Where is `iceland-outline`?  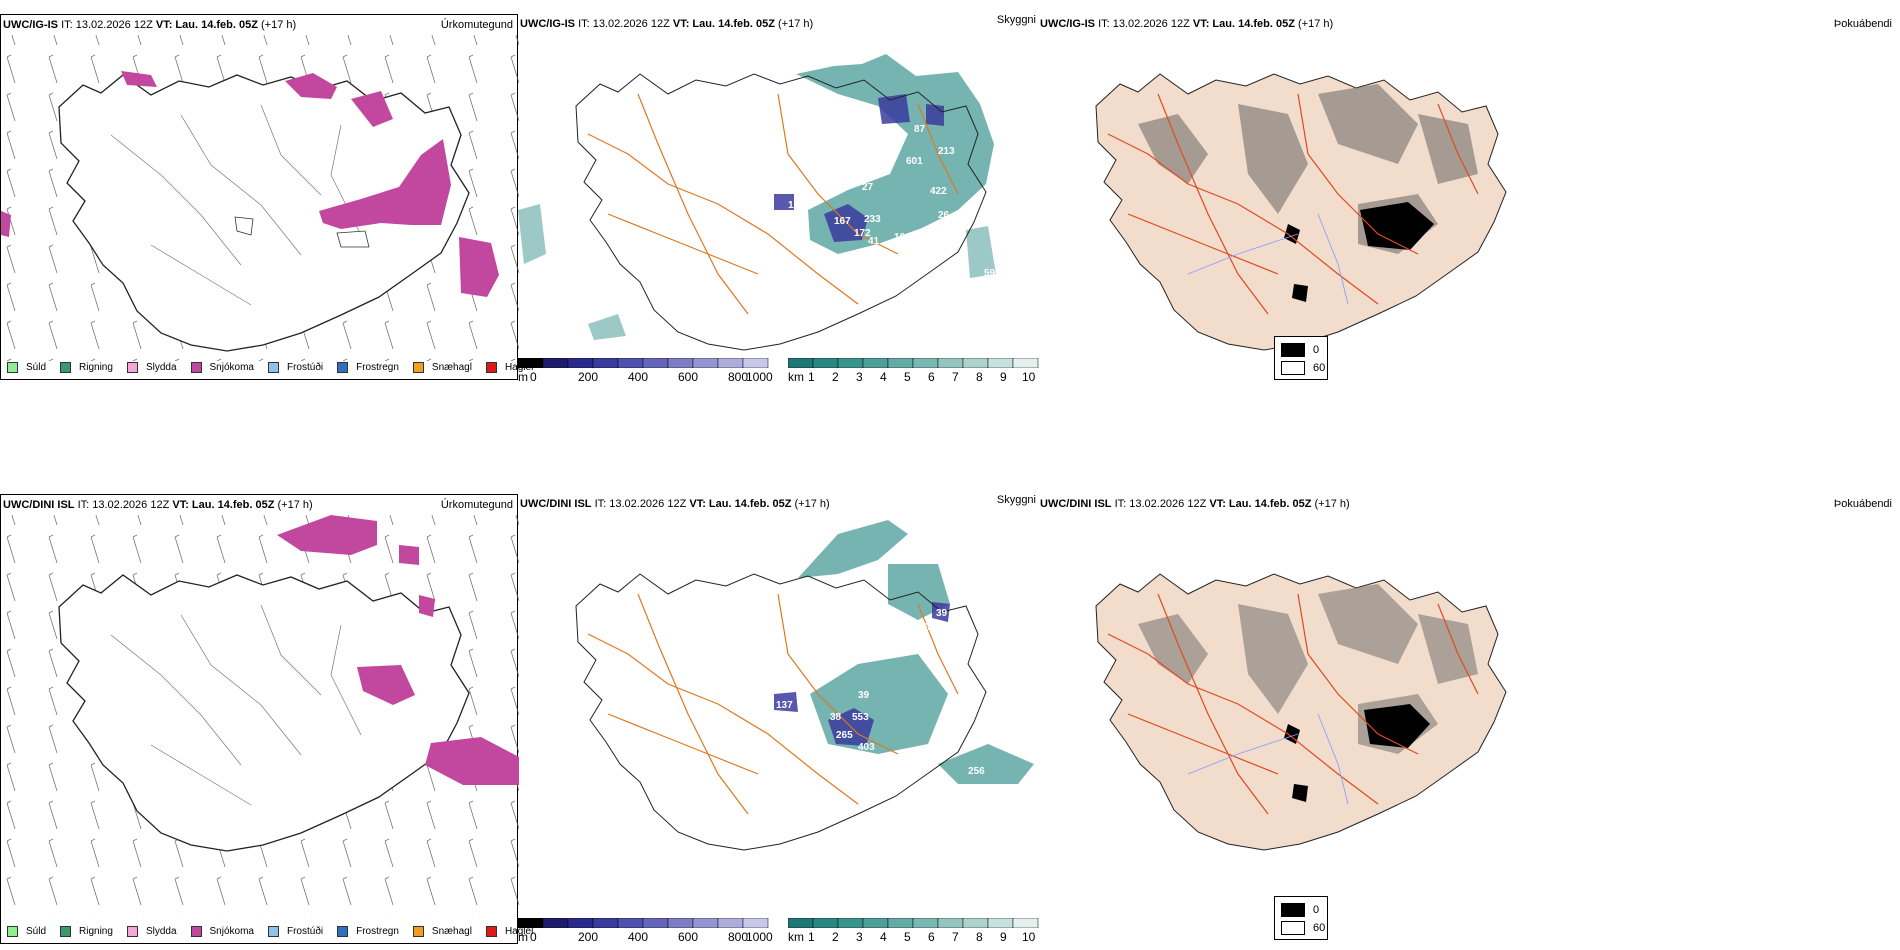 iceland-outline is located at coordinates (264, 213).